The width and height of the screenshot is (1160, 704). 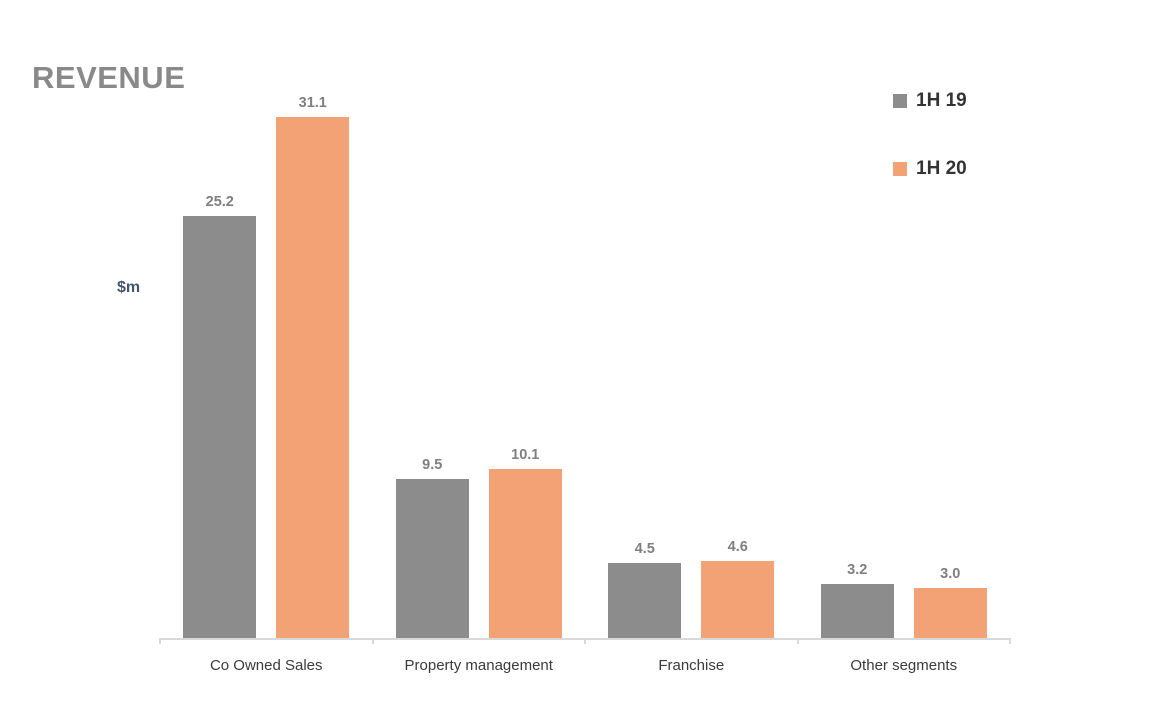 I want to click on value-label-1h-20-co-owned-sales: 31.1, so click(x=312, y=103).